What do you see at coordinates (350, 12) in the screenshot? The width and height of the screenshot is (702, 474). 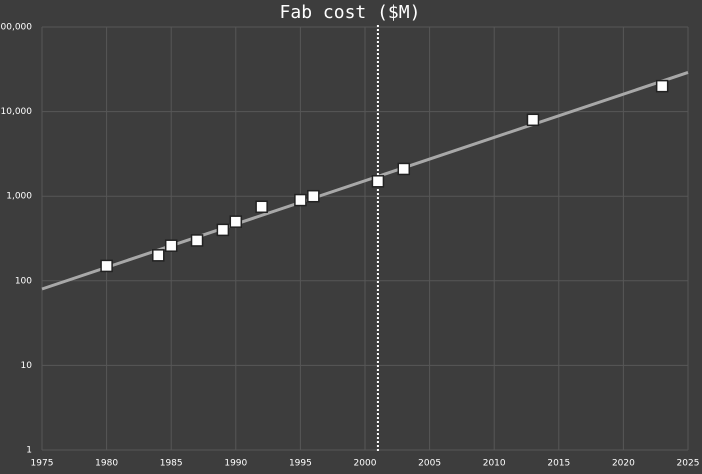 I see `chart-title: Fab cost ($M)` at bounding box center [350, 12].